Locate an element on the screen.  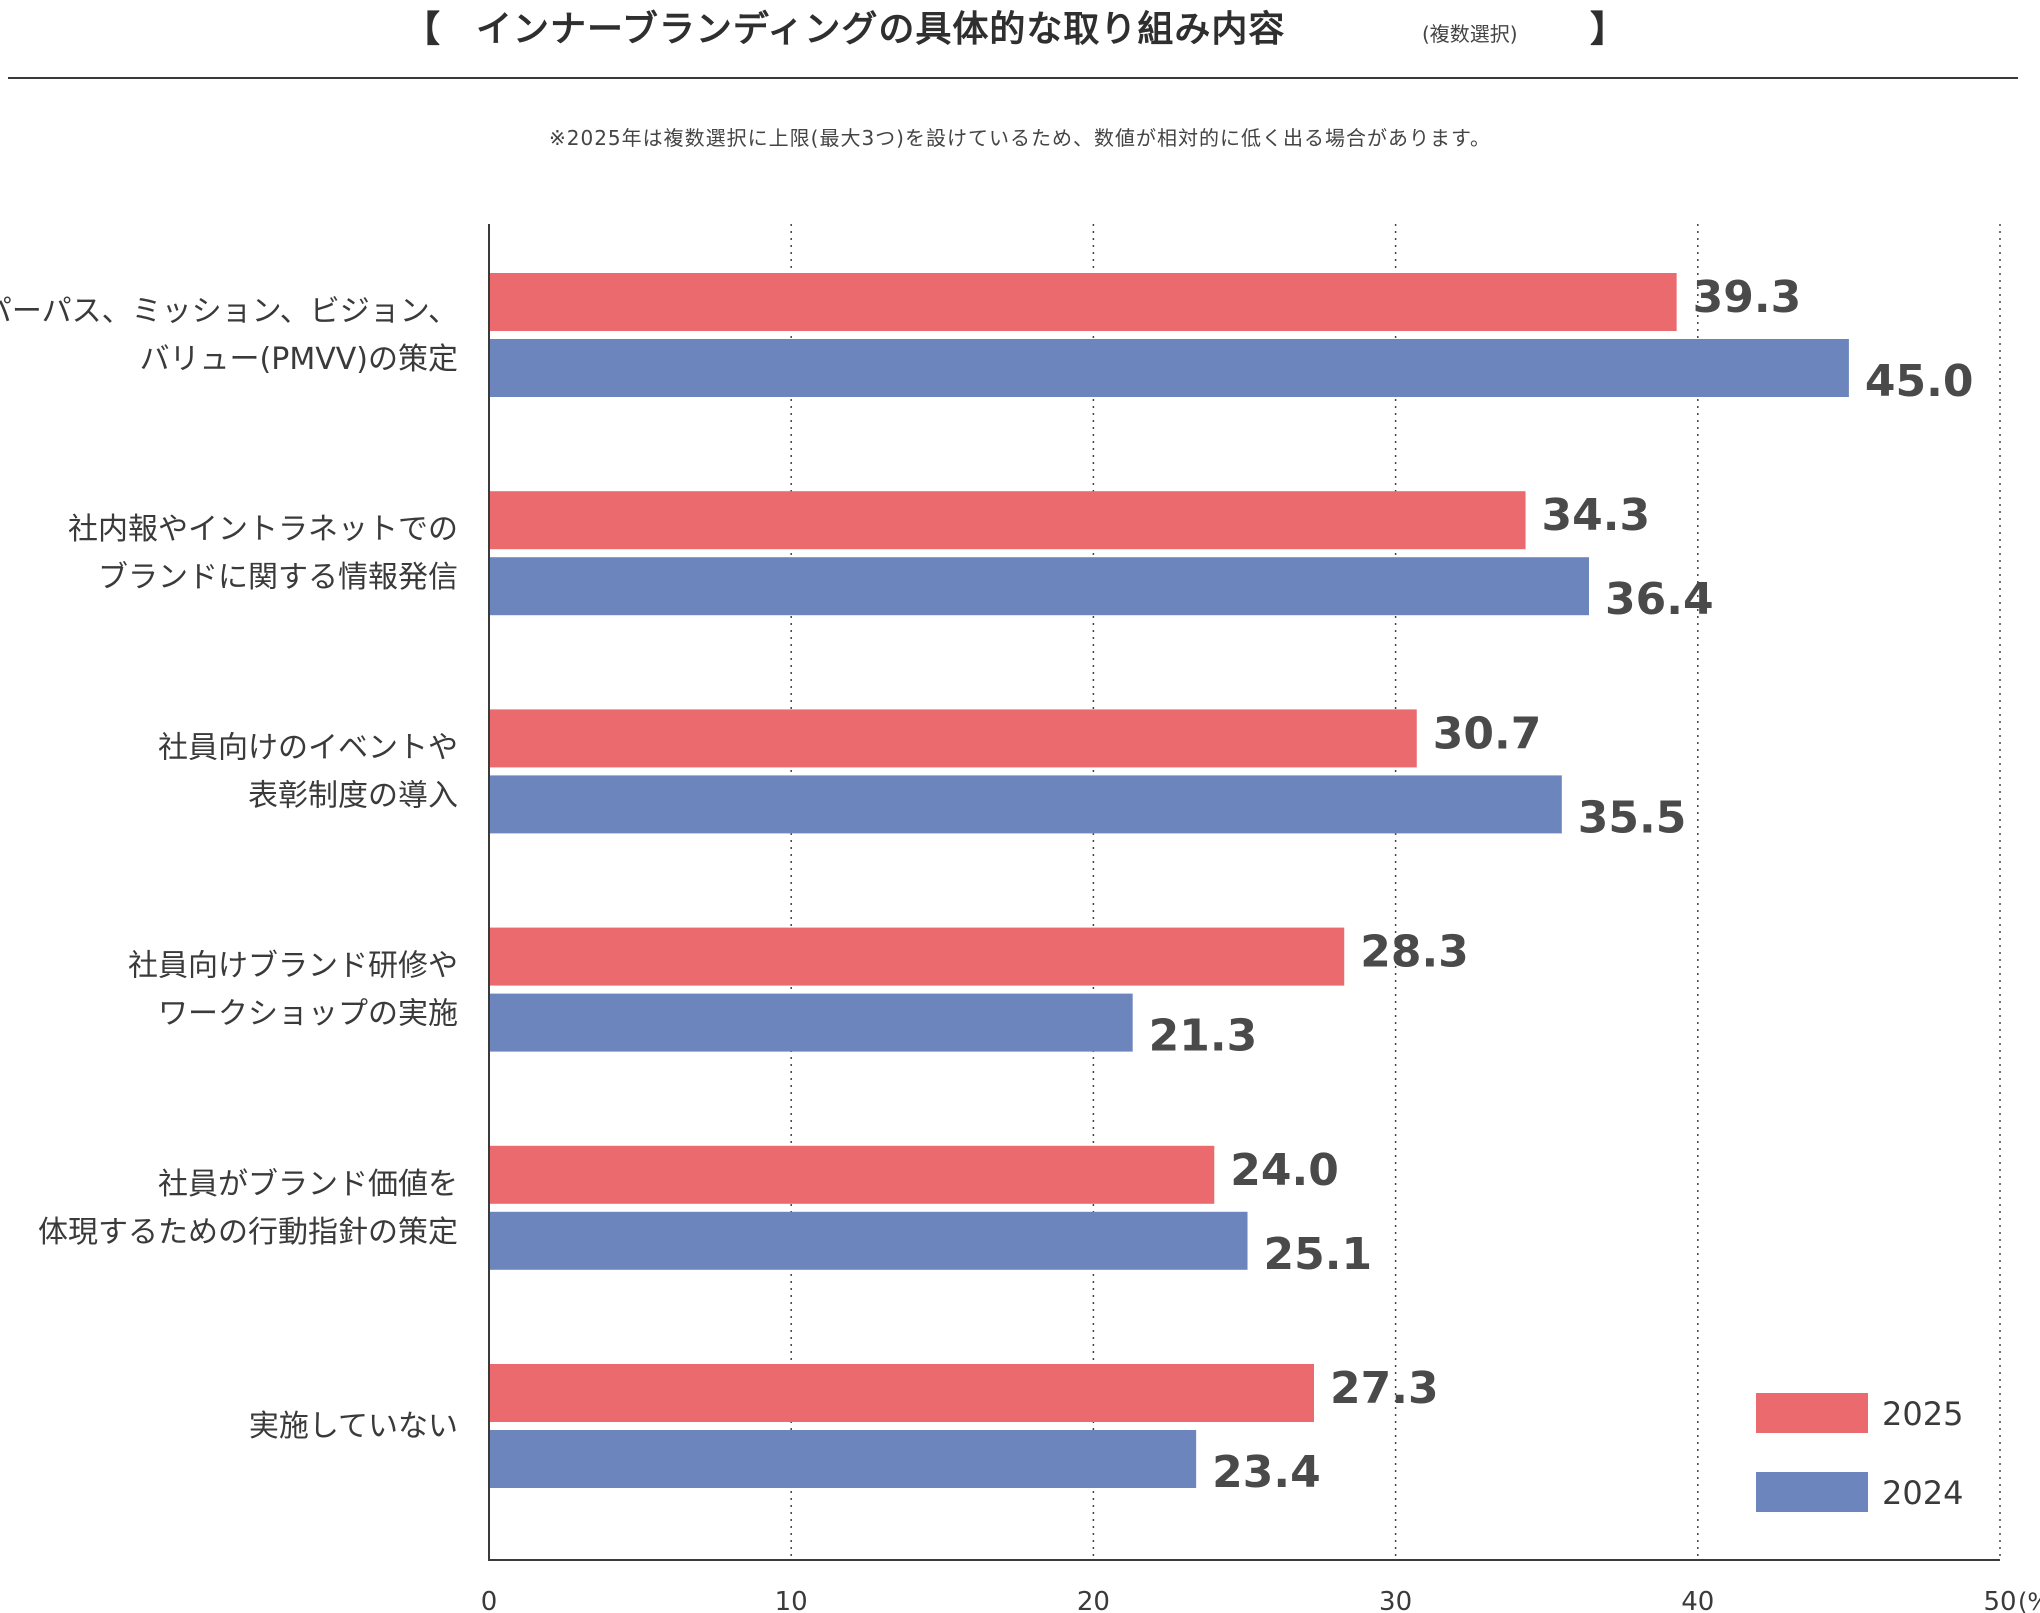
data-label-2024-1: 36.4 is located at coordinates (1659, 599).